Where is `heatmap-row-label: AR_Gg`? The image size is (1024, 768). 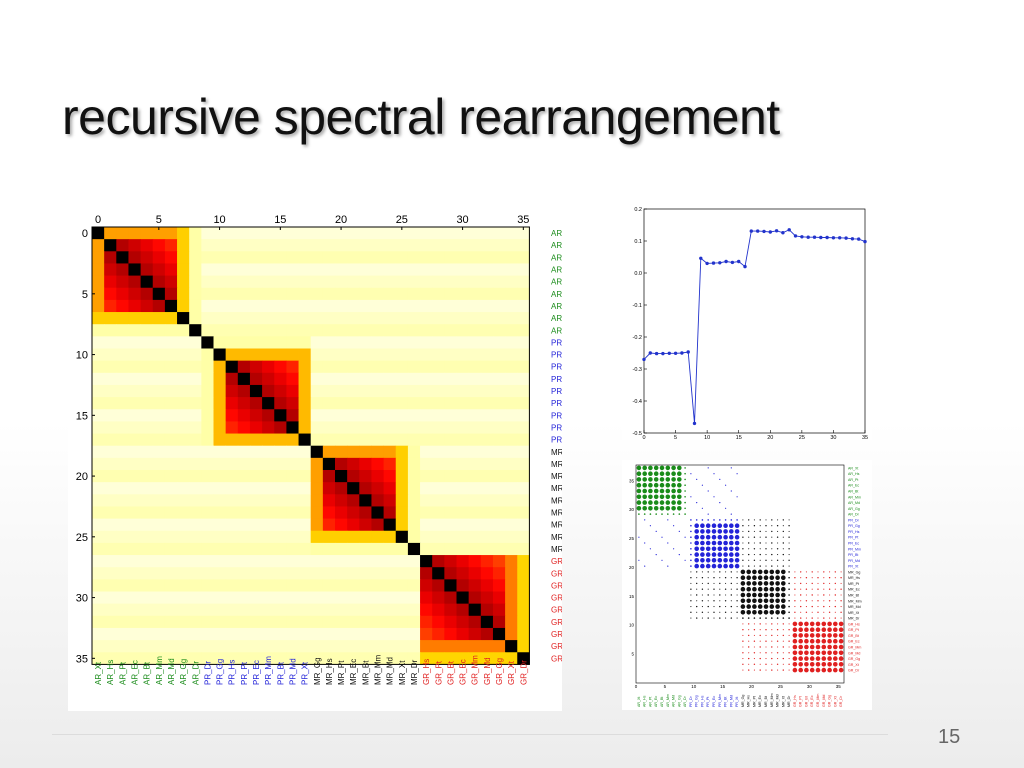 heatmap-row-label: AR_Gg is located at coordinates (556, 318).